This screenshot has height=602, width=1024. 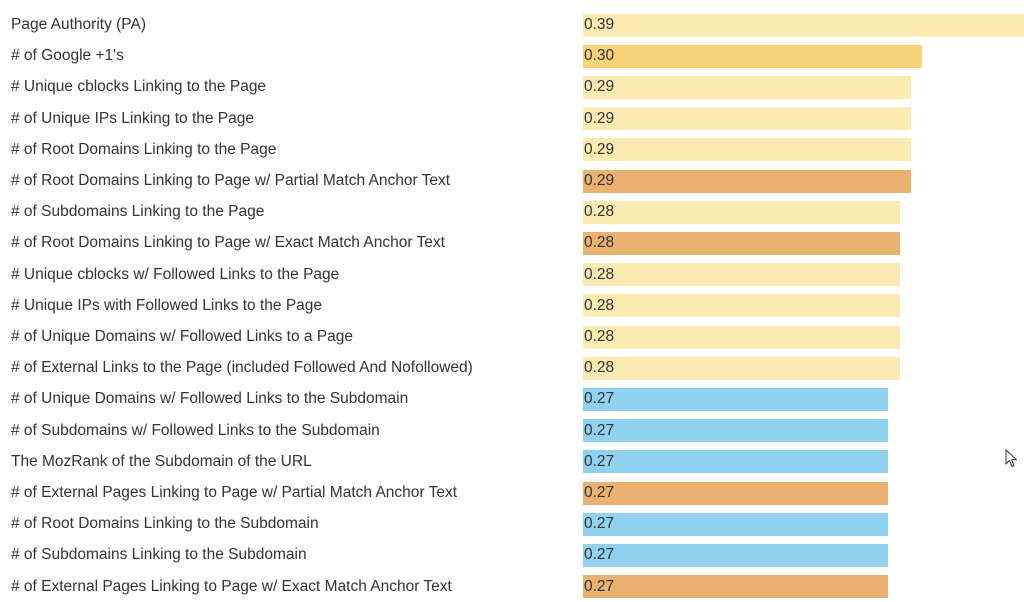 What do you see at coordinates (78, 24) in the screenshot?
I see `row-label: Page Authority (PA)` at bounding box center [78, 24].